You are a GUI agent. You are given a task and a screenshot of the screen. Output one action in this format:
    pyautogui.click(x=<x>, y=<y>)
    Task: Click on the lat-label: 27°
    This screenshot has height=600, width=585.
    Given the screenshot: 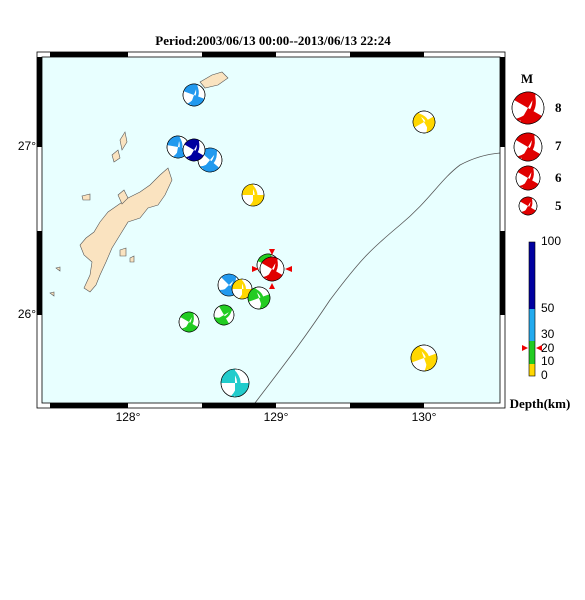 What is the action you would take?
    pyautogui.click(x=27, y=146)
    